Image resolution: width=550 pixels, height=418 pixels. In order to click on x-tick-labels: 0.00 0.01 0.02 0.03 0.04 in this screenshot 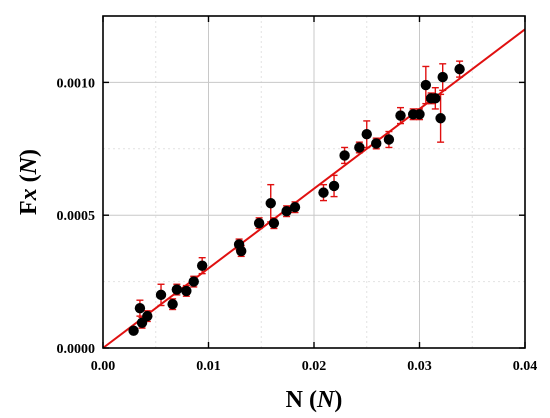, I will do `click(314, 366)`.